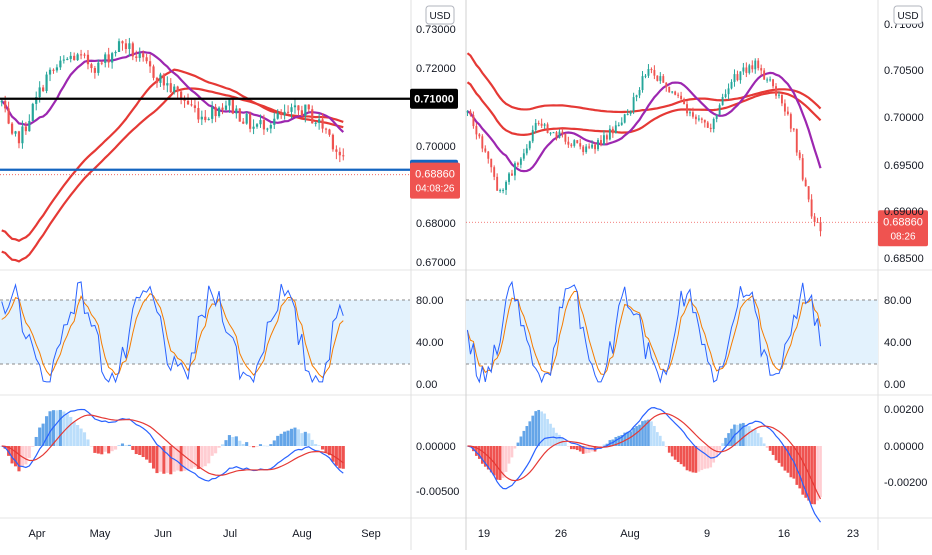 The width and height of the screenshot is (932, 555). What do you see at coordinates (903, 222) in the screenshot?
I see `last-price-value: 0.68860` at bounding box center [903, 222].